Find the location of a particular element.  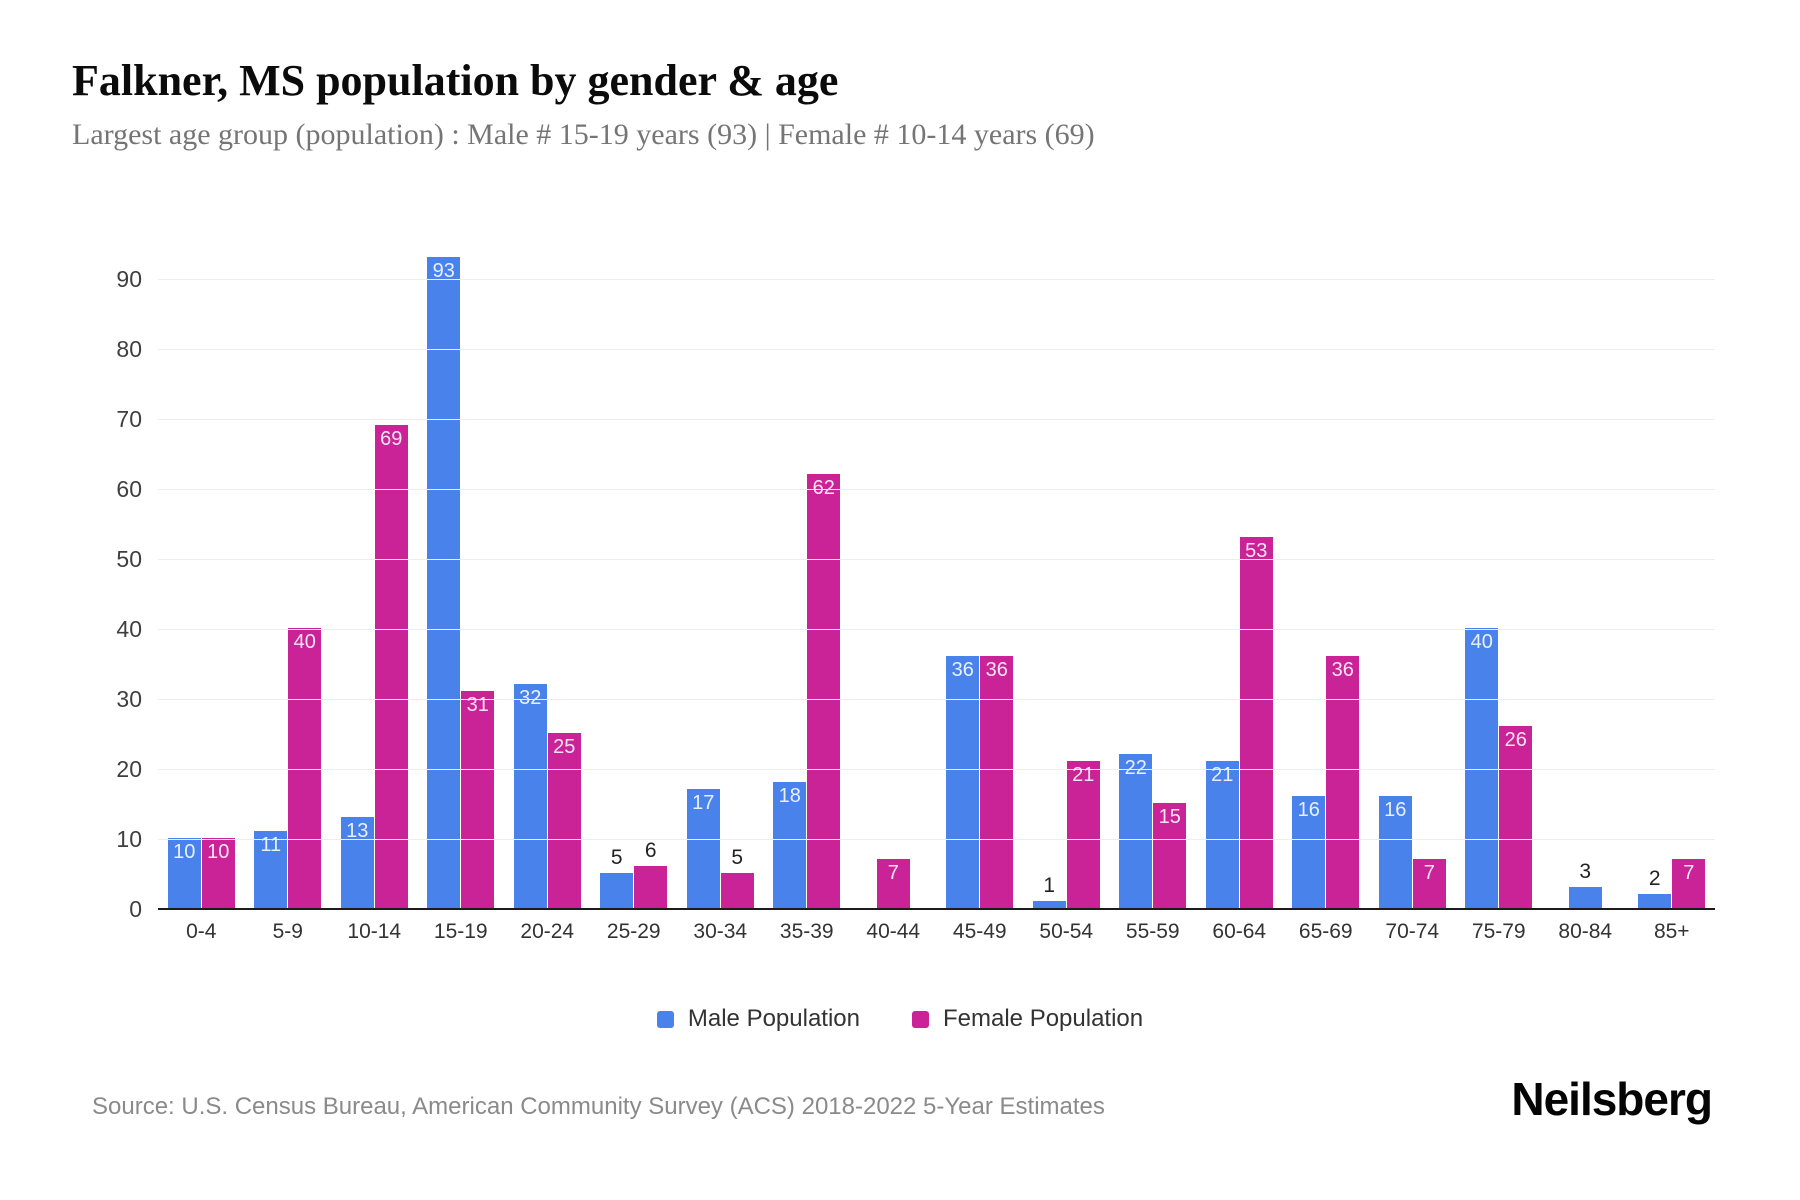

bar-female-15-19: 31 is located at coordinates (478, 799).